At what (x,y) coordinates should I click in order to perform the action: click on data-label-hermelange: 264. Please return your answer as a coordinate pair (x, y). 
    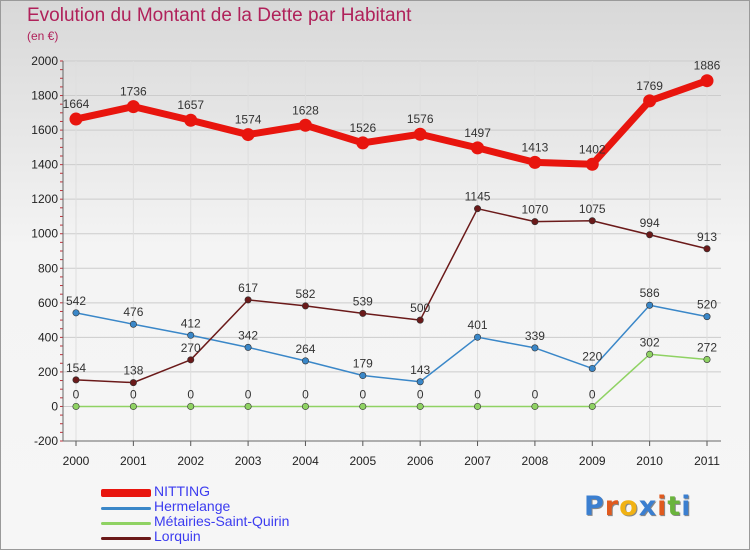
    Looking at the image, I should click on (305, 349).